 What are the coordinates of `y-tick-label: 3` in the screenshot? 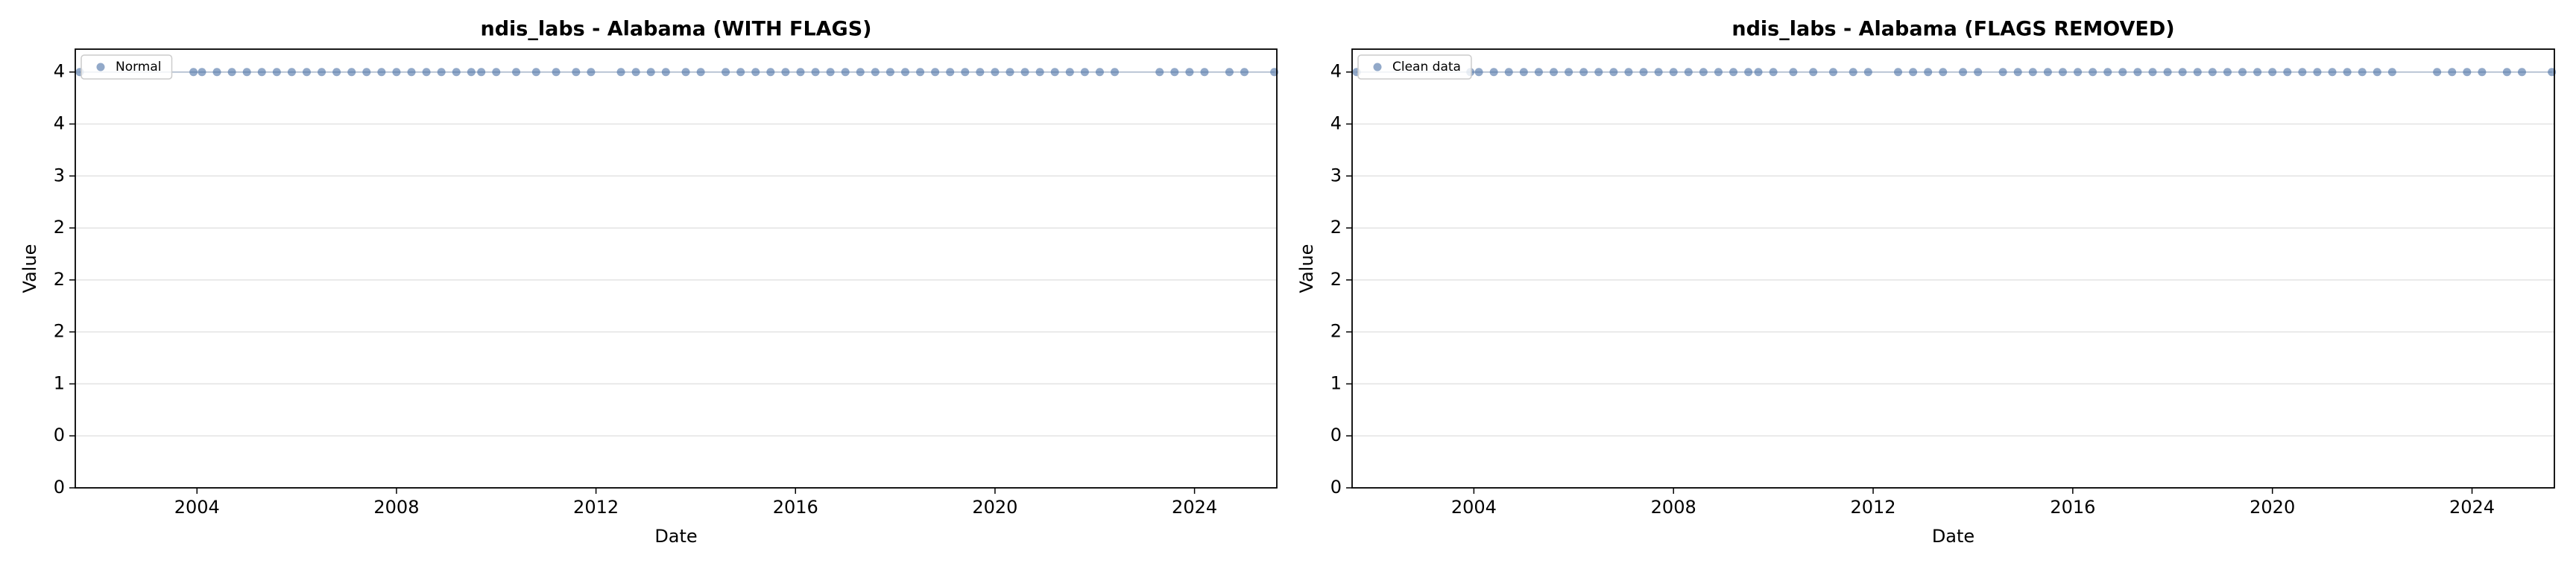 It's located at (60, 175).